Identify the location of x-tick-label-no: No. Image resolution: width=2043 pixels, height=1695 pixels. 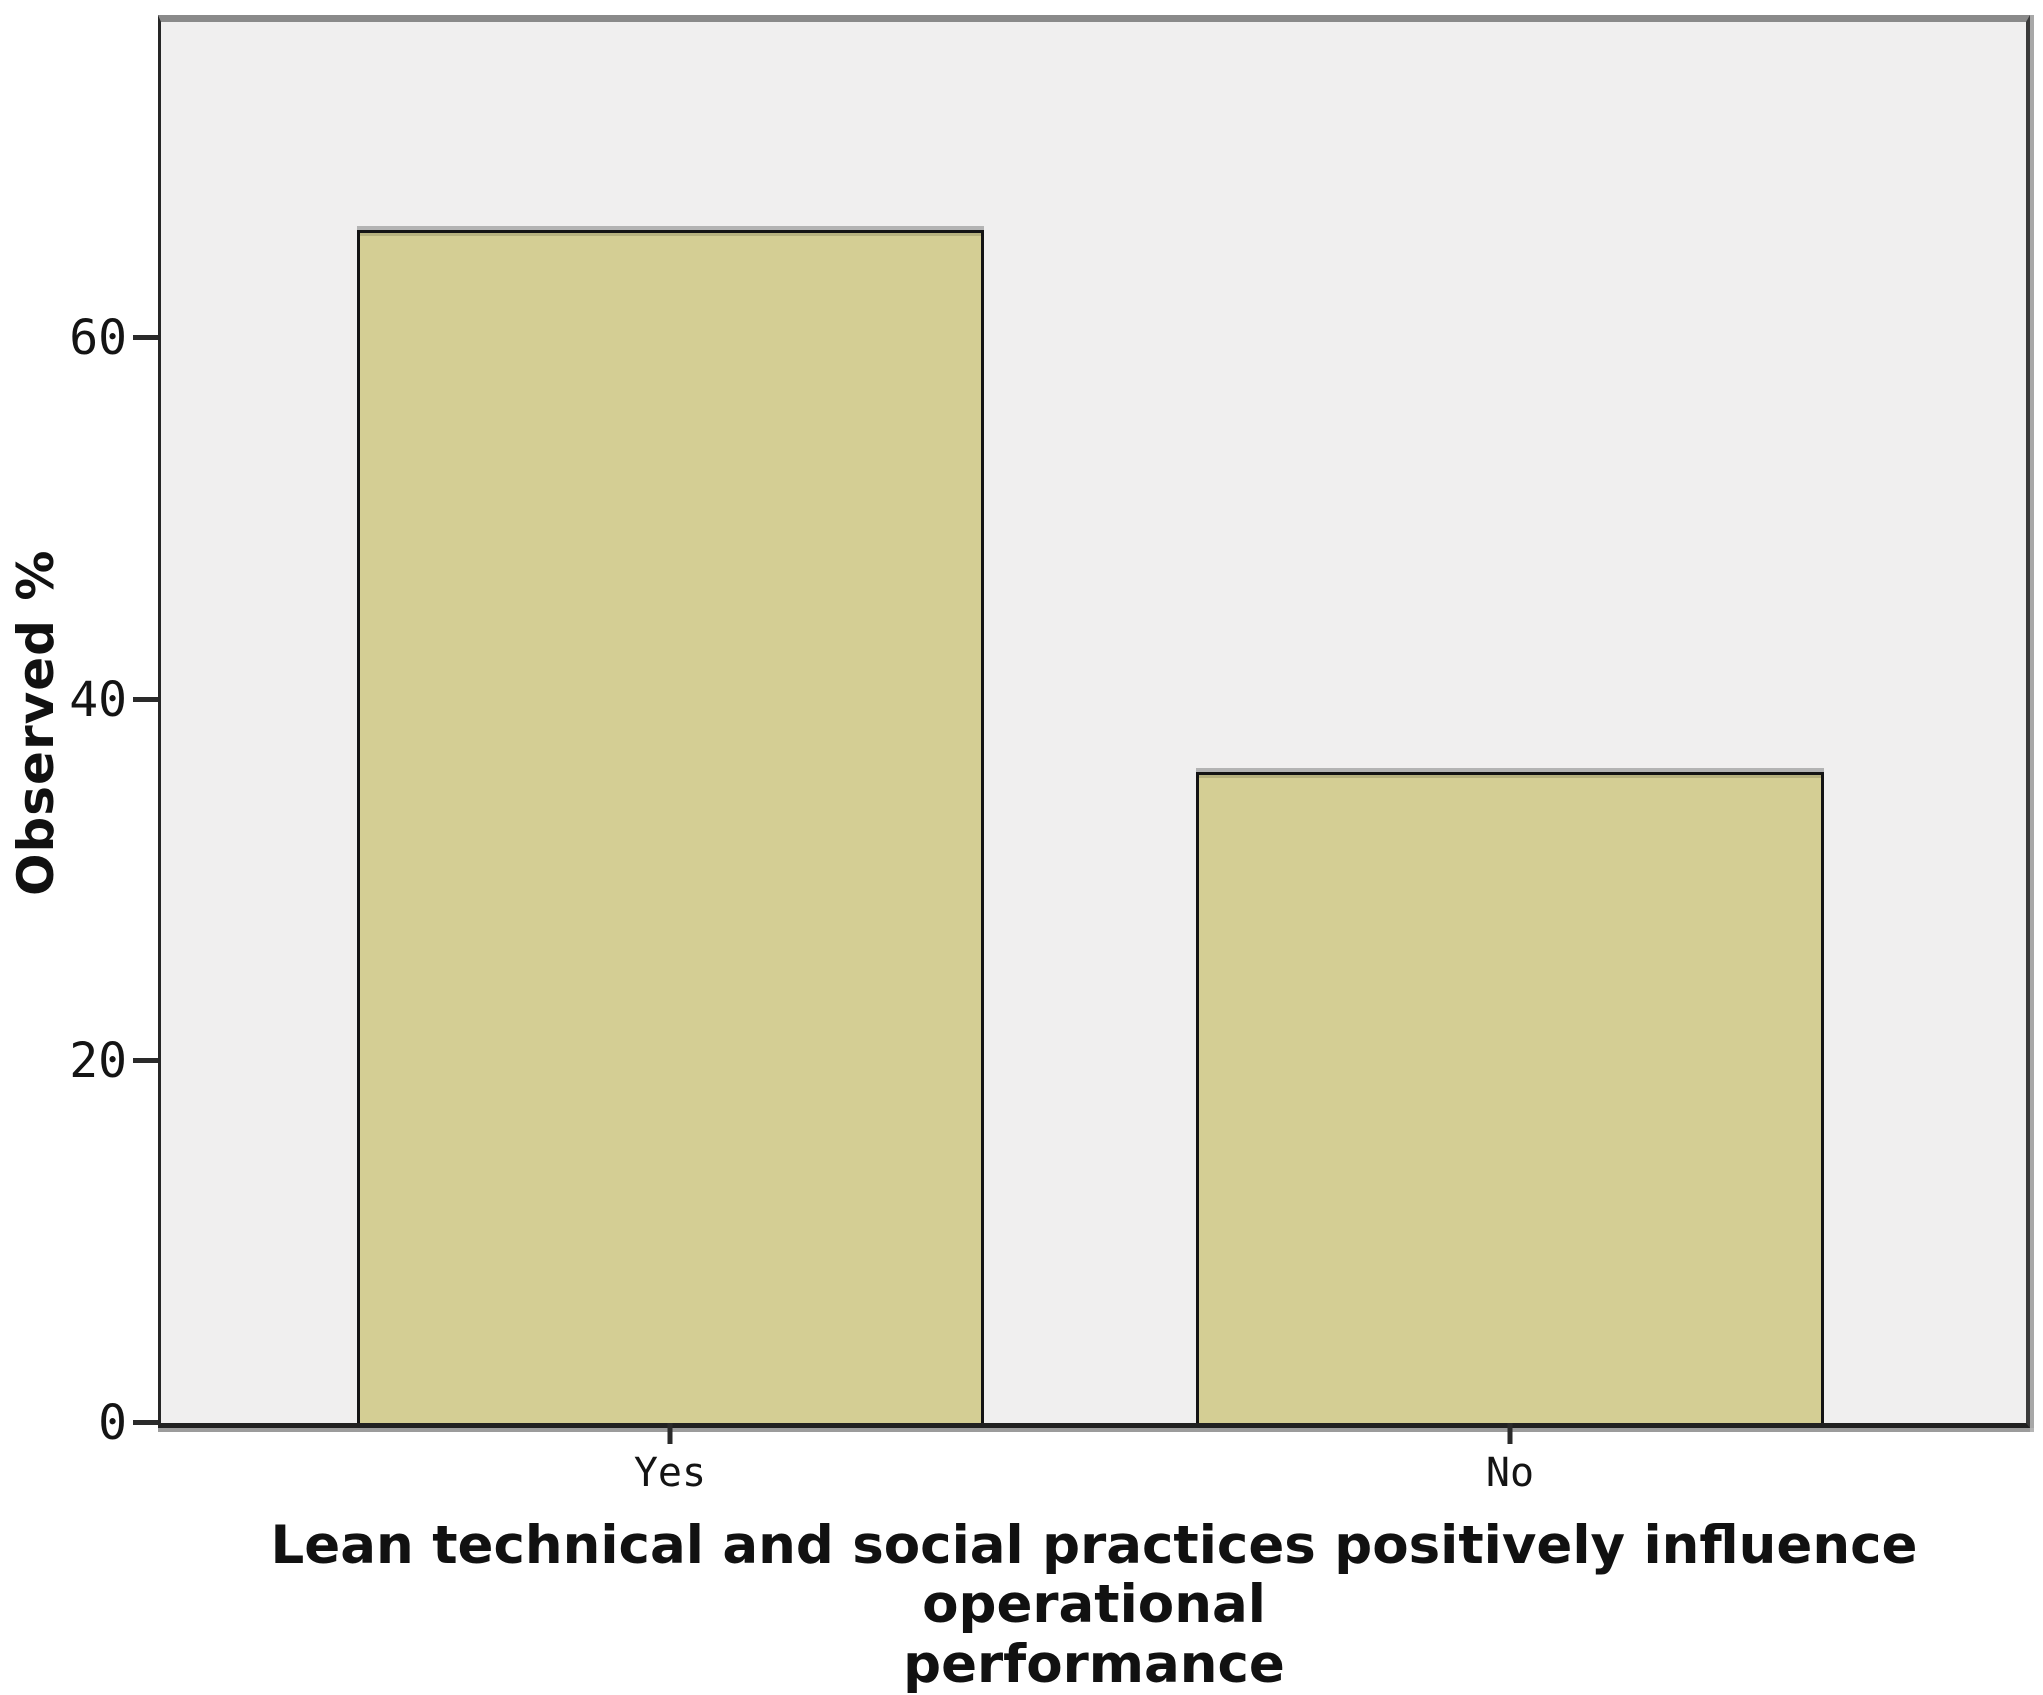
(1510, 1473).